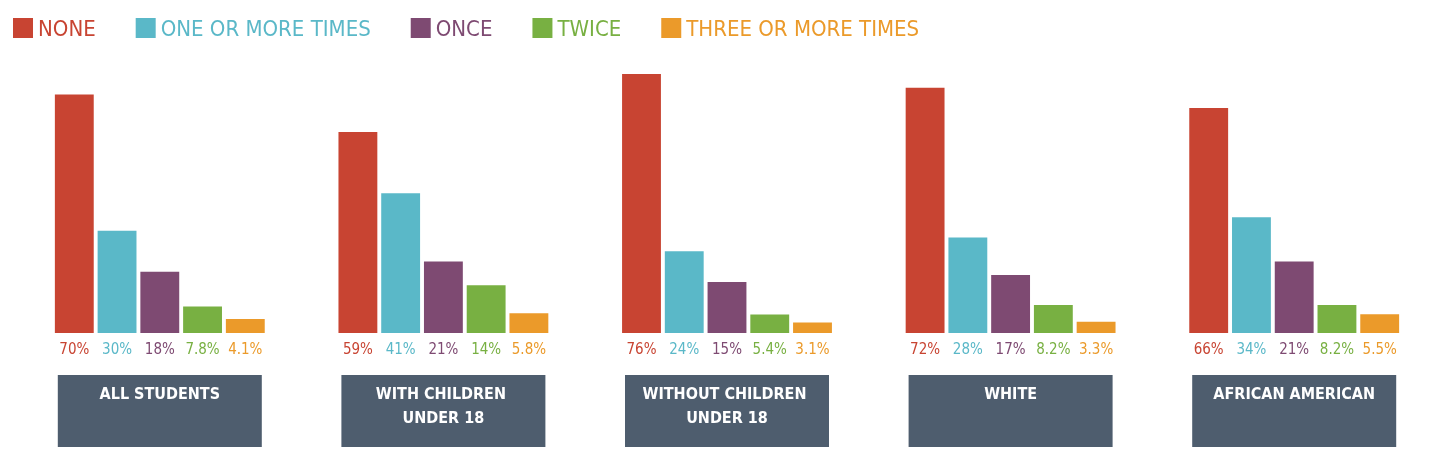 Image resolution: width=1450 pixels, height=459 pixels. I want to click on data-label: 24%, so click(684, 348).